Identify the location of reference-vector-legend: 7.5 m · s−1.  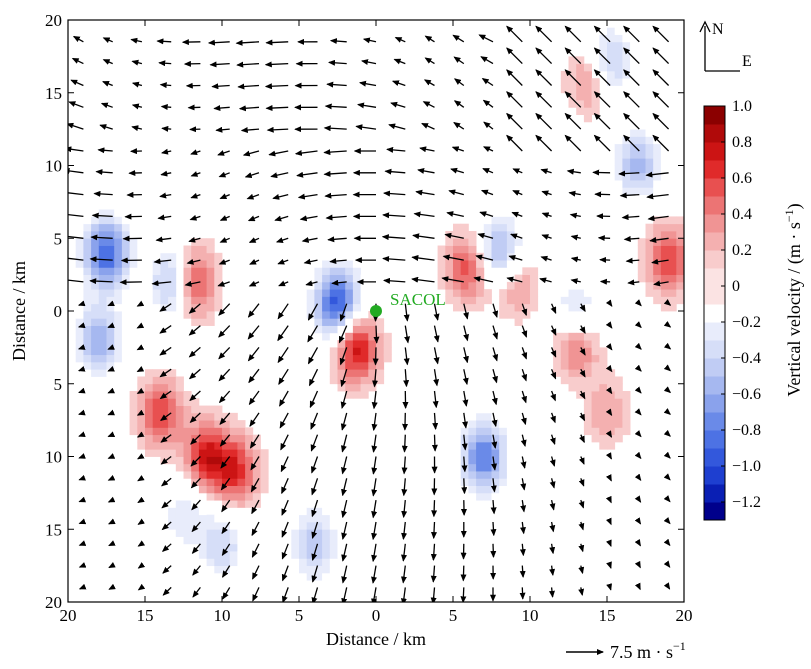
(626, 650).